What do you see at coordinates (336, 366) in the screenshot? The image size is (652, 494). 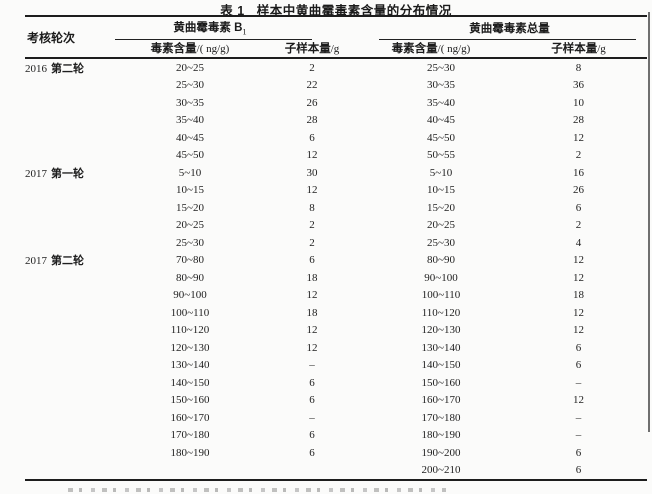 I see `table-row: 130~140 – 140~150 6` at bounding box center [336, 366].